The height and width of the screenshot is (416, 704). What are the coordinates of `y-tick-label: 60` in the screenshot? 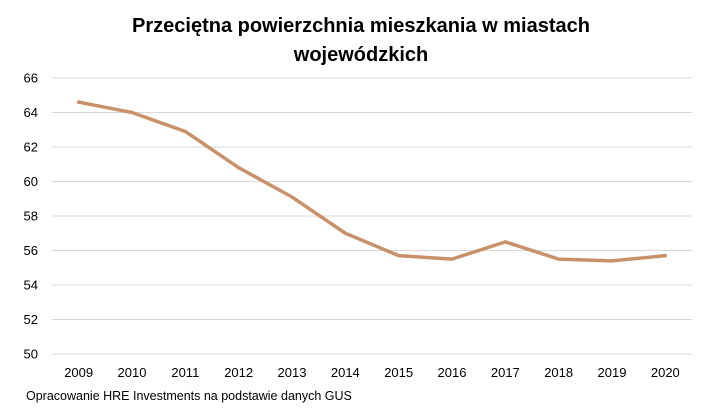 It's located at (31, 181).